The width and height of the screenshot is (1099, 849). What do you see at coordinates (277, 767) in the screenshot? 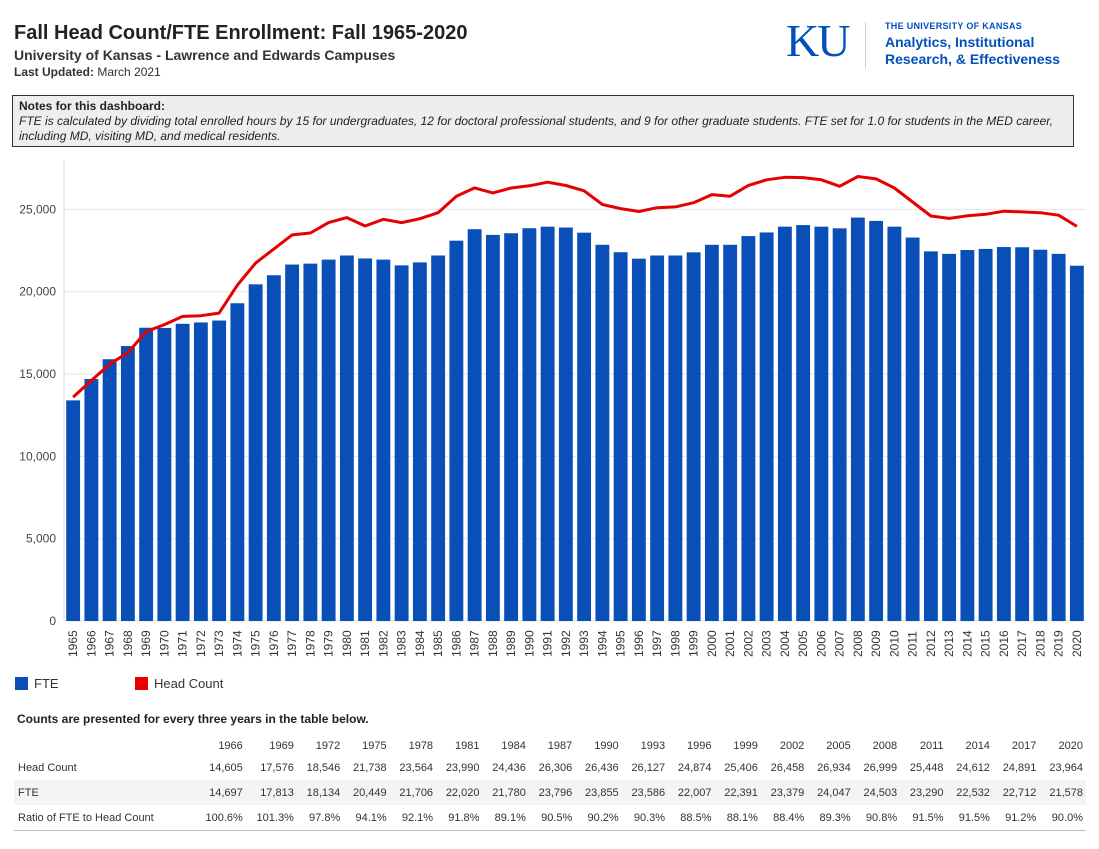
I see `table-cell: 17,576` at bounding box center [277, 767].